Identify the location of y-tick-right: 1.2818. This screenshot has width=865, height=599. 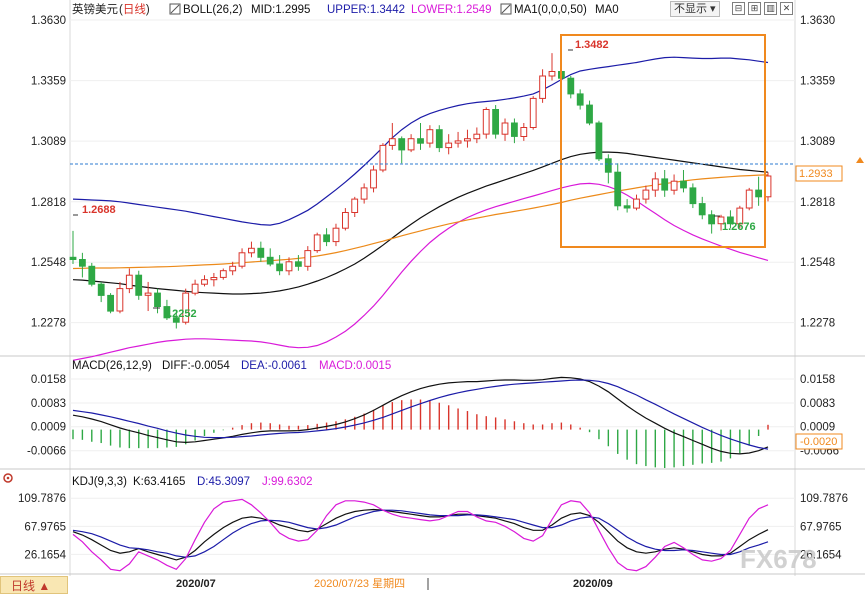
(817, 203).